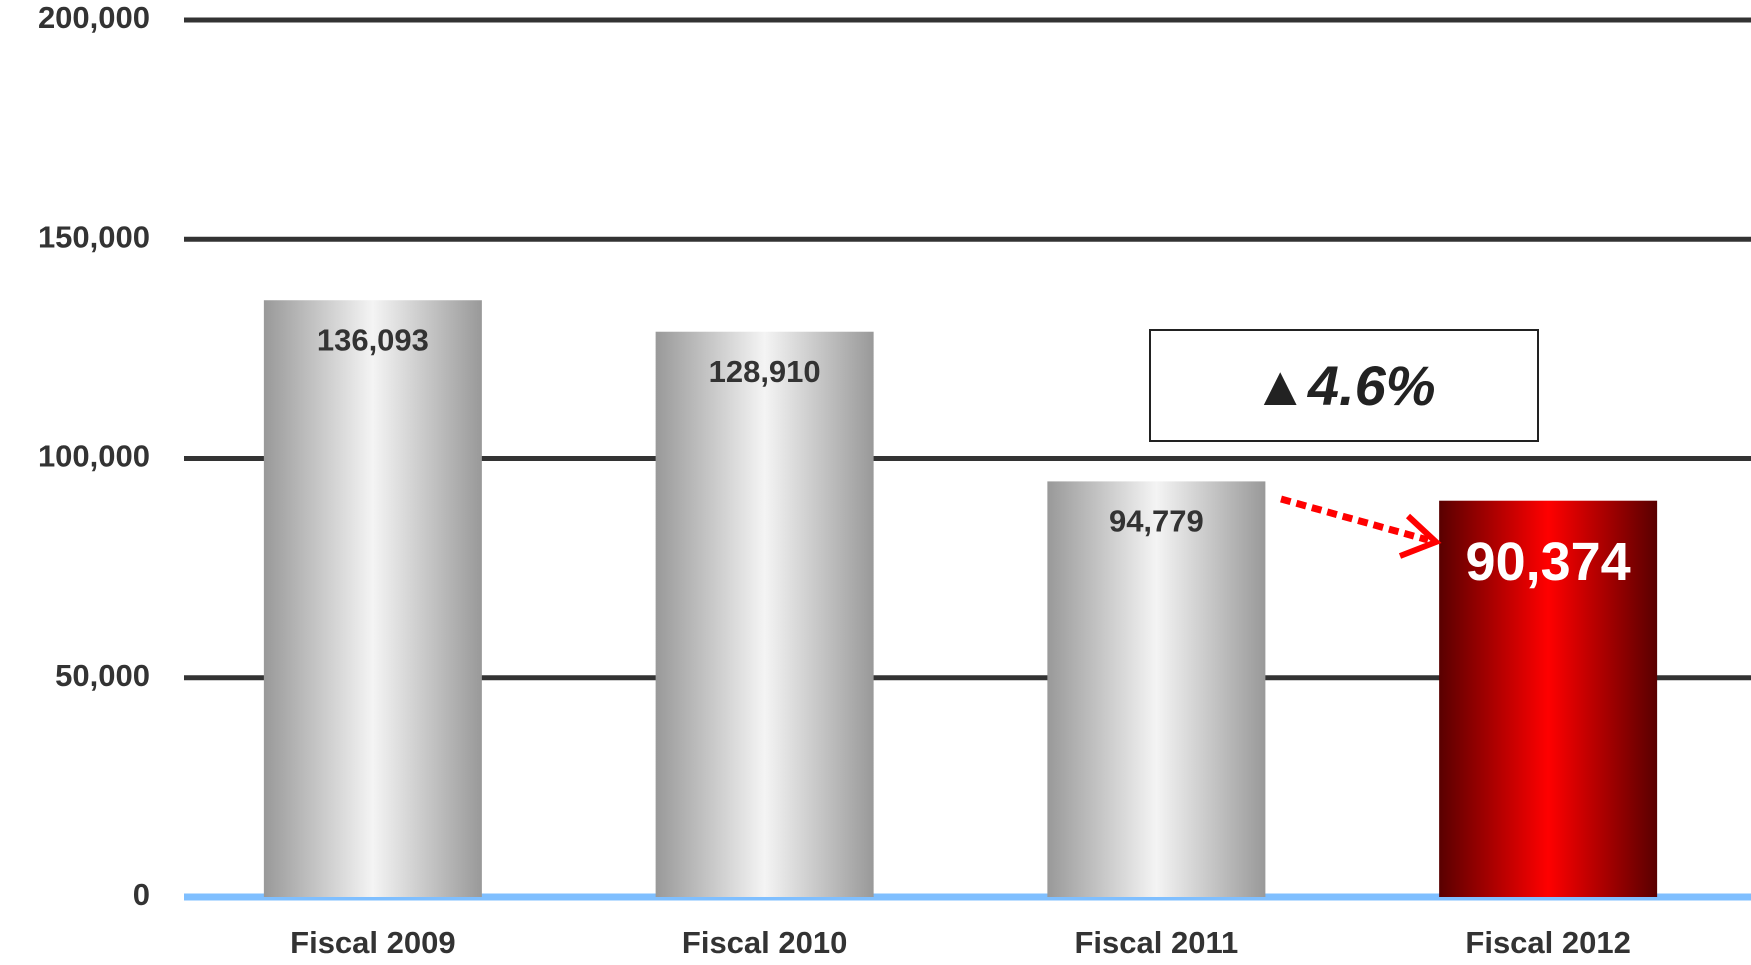 This screenshot has width=1751, height=965. I want to click on annotation-box, so click(1344, 385).